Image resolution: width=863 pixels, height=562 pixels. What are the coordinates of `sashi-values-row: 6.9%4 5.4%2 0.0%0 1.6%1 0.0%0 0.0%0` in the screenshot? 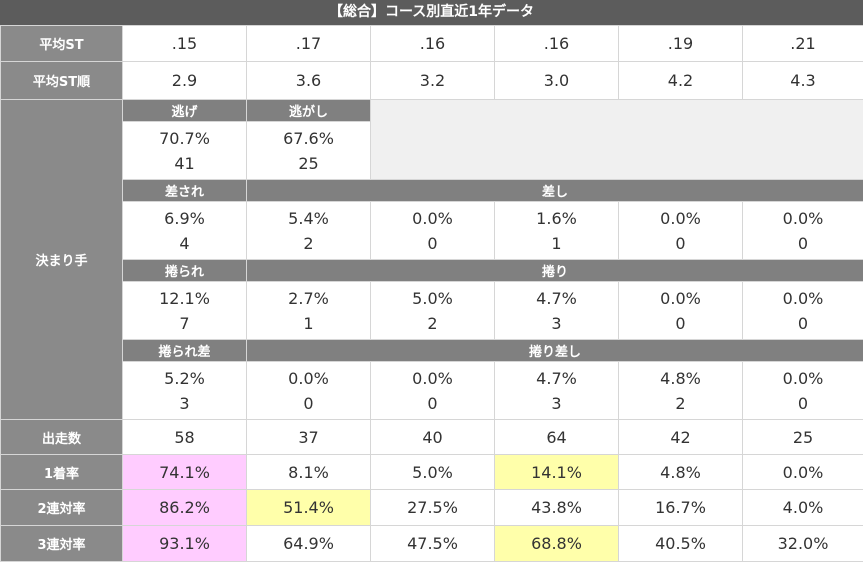 It's located at (432, 231).